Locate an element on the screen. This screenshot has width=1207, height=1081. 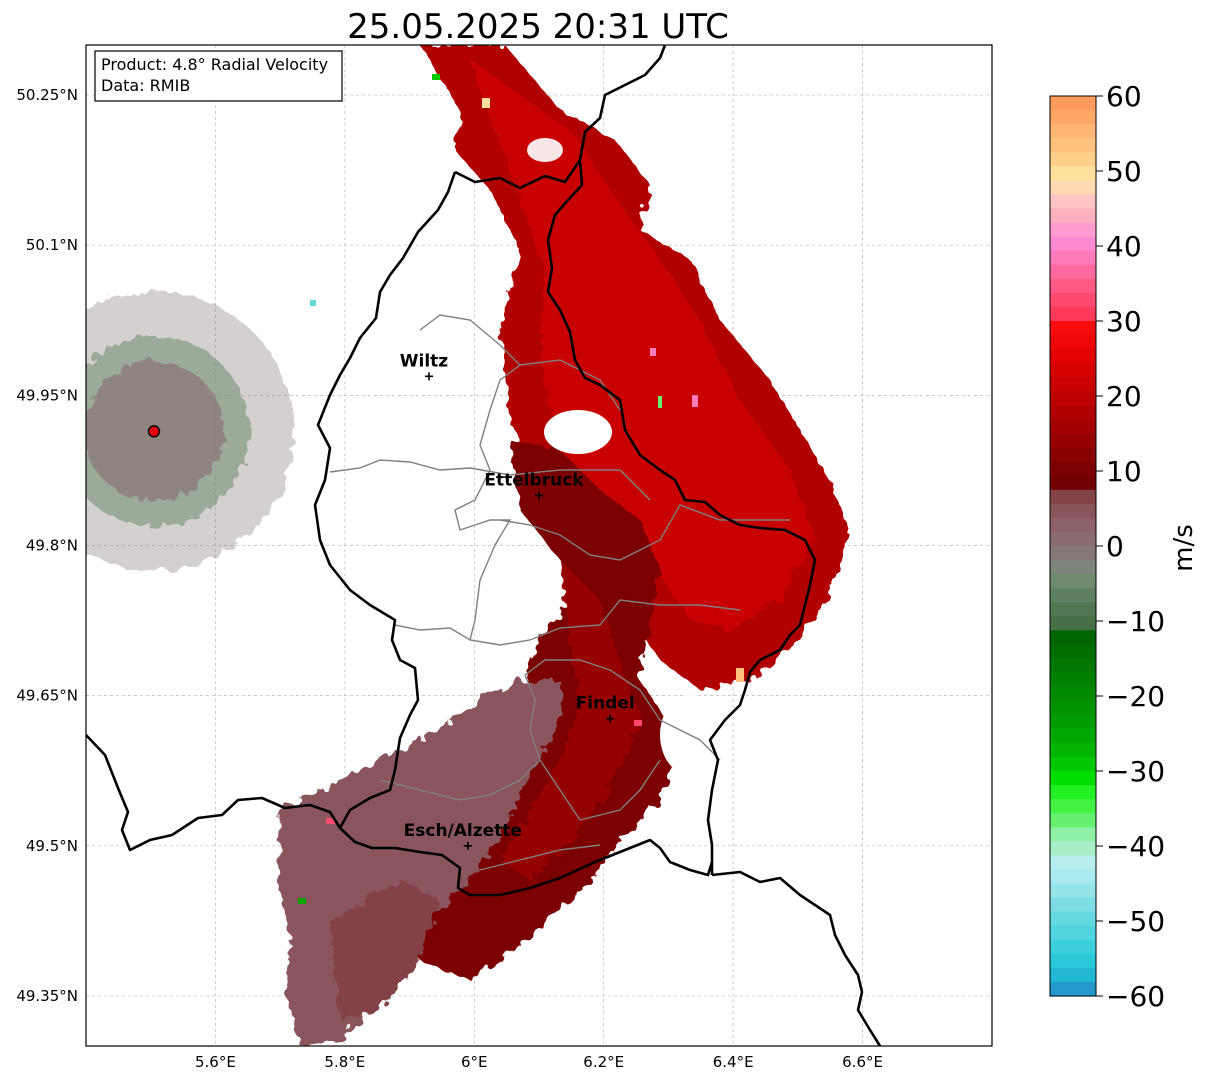
city-label: Esch/Alzette is located at coordinates (463, 831).